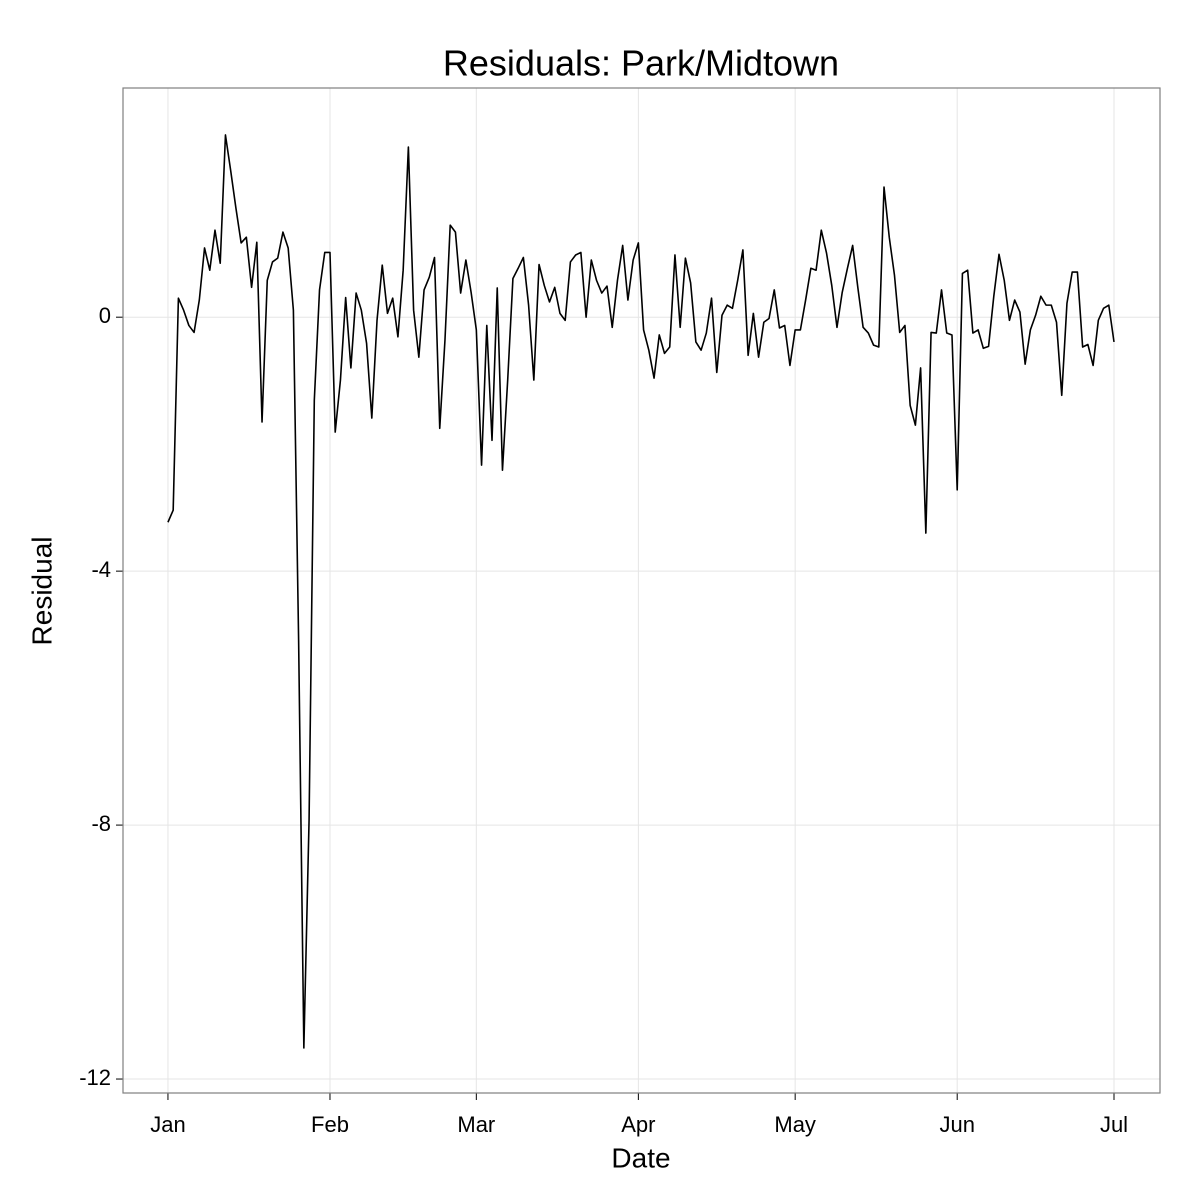 This screenshot has width=1200, height=1200. Describe the element at coordinates (638, 1124) in the screenshot. I see `x-tick-label: Apr` at that location.